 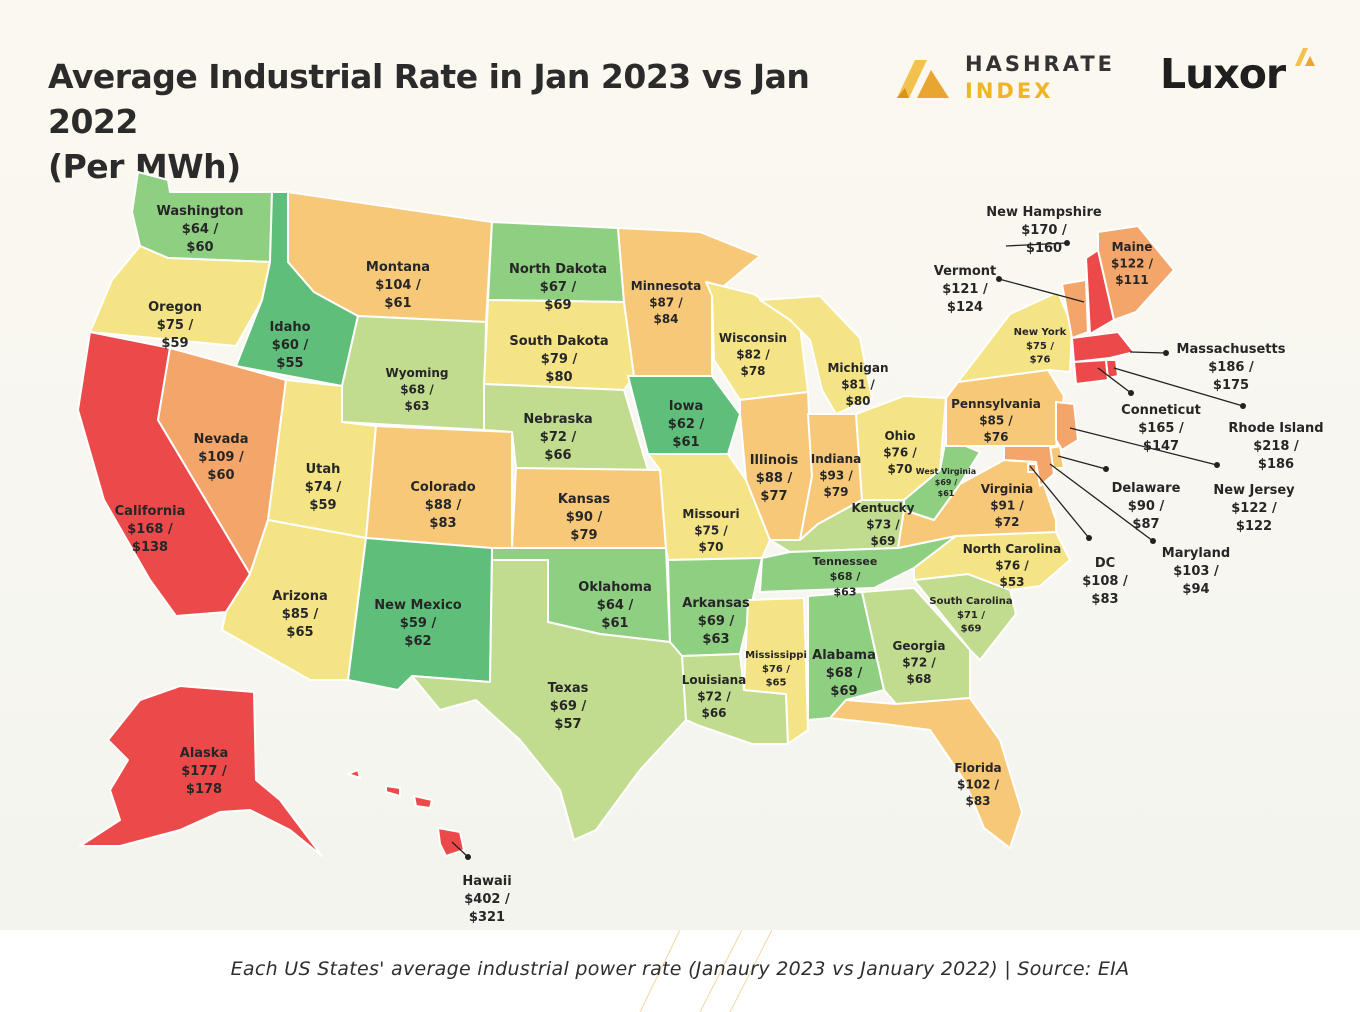 What do you see at coordinates (1075, 309) in the screenshot?
I see `state-vermont` at bounding box center [1075, 309].